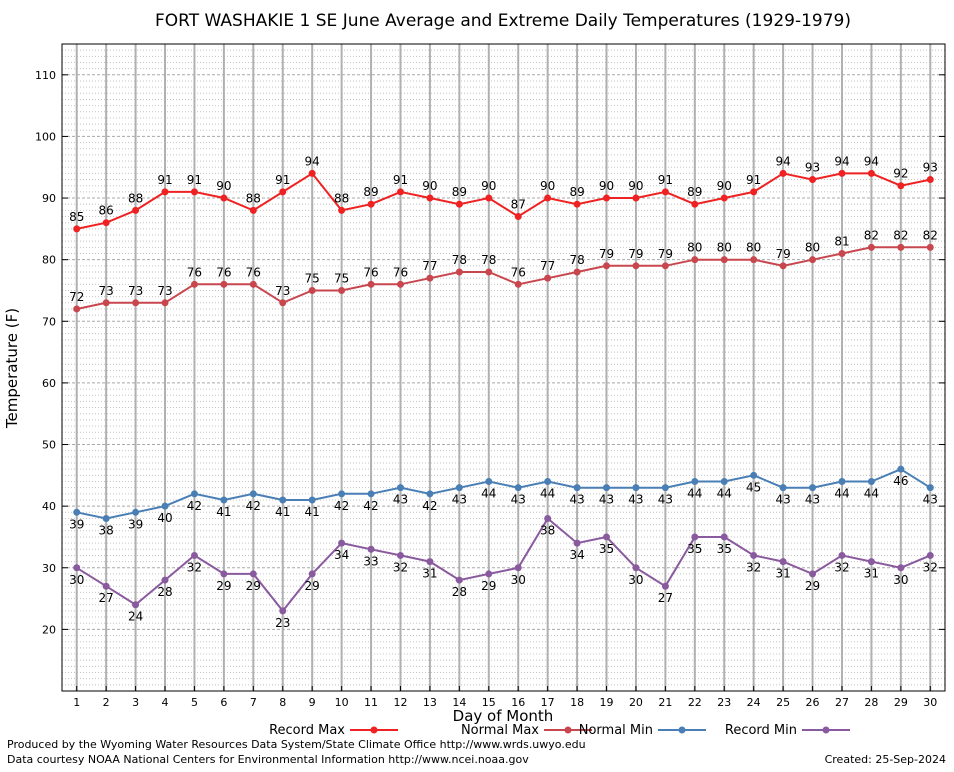  Describe the element at coordinates (223, 702) in the screenshot. I see `x-tick-label: 6` at that location.